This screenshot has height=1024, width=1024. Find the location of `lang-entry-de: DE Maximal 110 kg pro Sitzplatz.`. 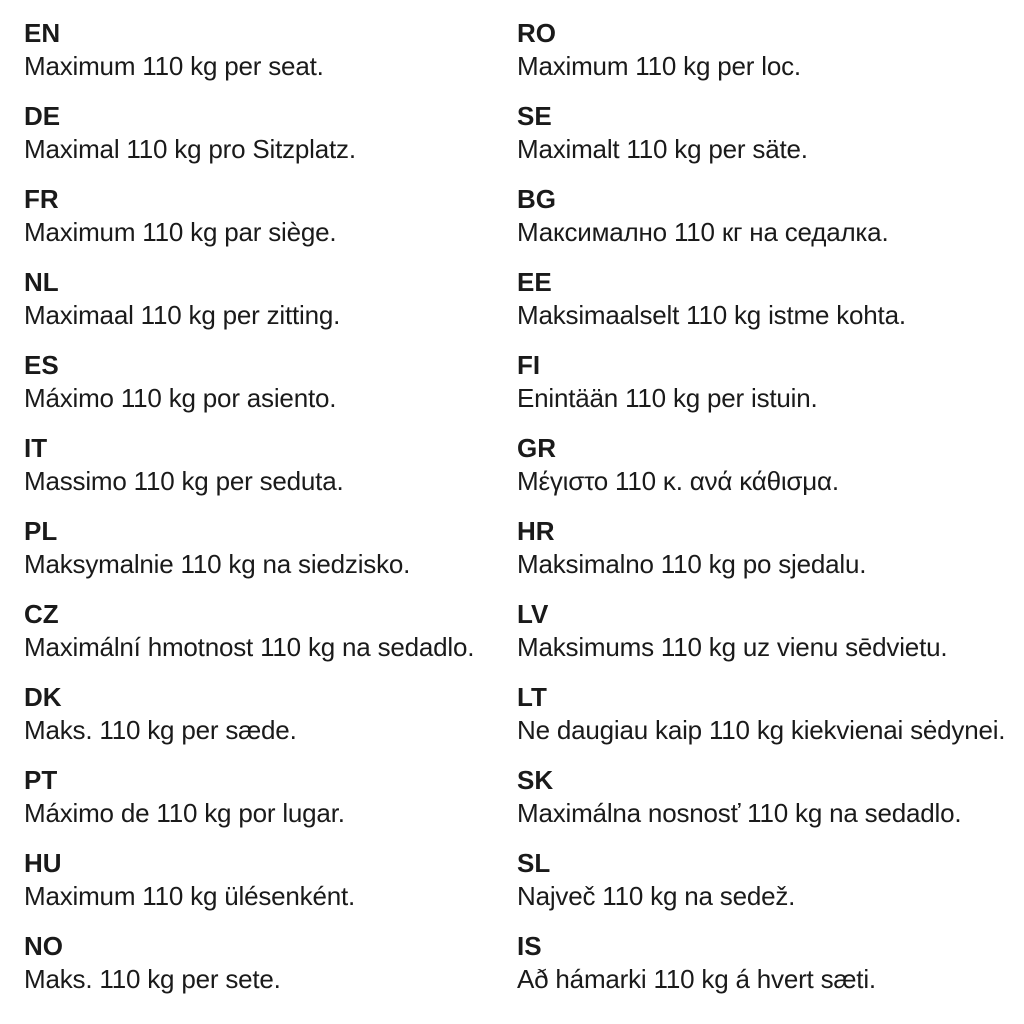

lang-entry-de: DE Maximal 110 kg pro Sitzplatz. is located at coordinates (270, 133).